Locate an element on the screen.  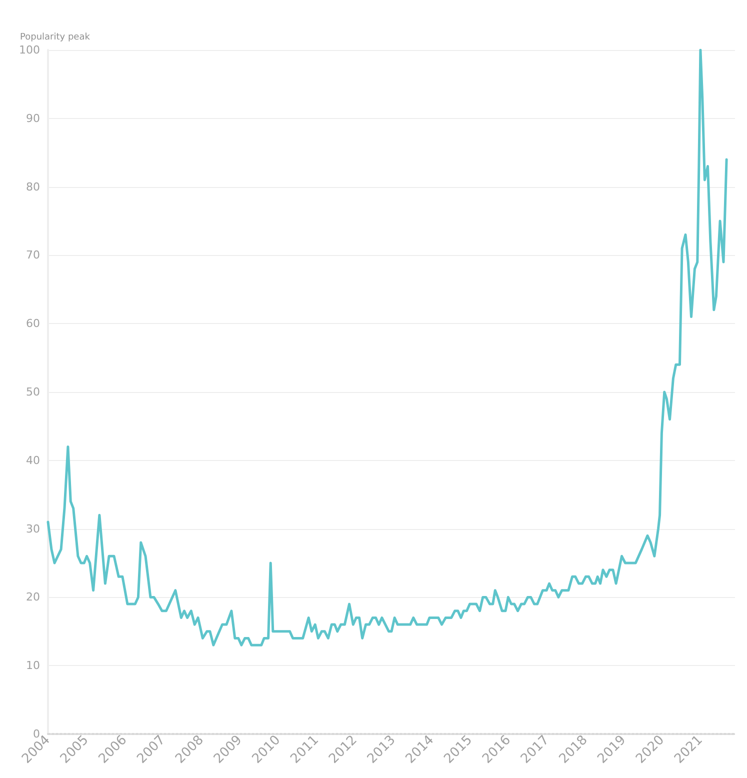
y-tick-label: 50 is located at coordinates (33, 392).